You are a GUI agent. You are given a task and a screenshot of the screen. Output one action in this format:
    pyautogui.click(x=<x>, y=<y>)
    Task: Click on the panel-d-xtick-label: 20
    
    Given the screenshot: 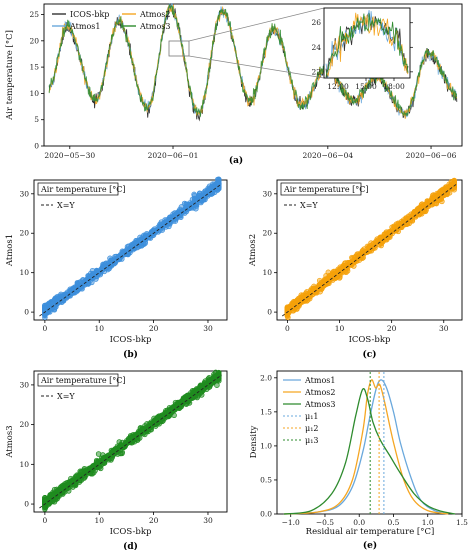 What is the action you would take?
    pyautogui.click(x=154, y=520)
    